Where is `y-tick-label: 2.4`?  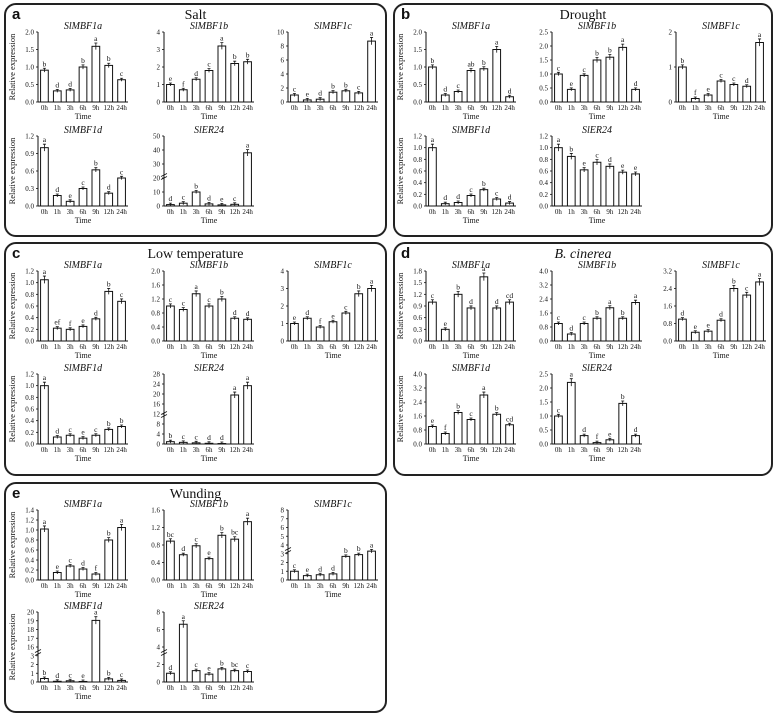
y-tick-label: 2.4 is located at coordinates (543, 300).